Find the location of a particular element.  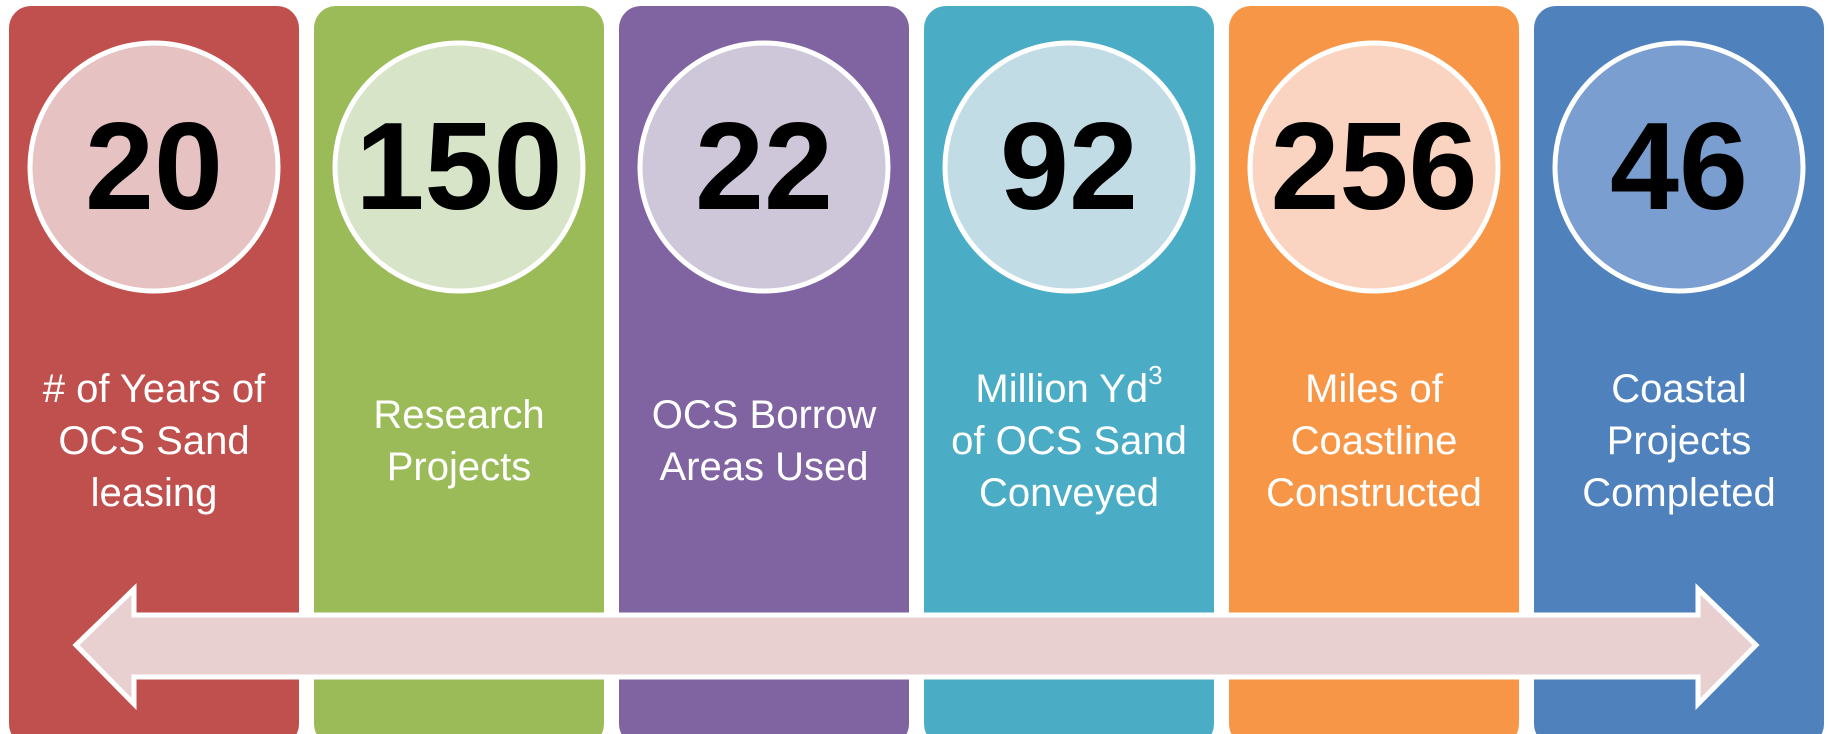

label-line: Million Yd is located at coordinates (1061, 389).